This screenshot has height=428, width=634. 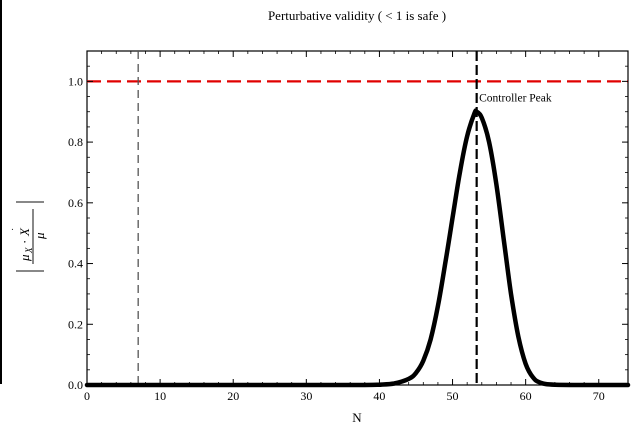 I want to click on y-tick-label-5: 1.0, so click(x=75, y=81).